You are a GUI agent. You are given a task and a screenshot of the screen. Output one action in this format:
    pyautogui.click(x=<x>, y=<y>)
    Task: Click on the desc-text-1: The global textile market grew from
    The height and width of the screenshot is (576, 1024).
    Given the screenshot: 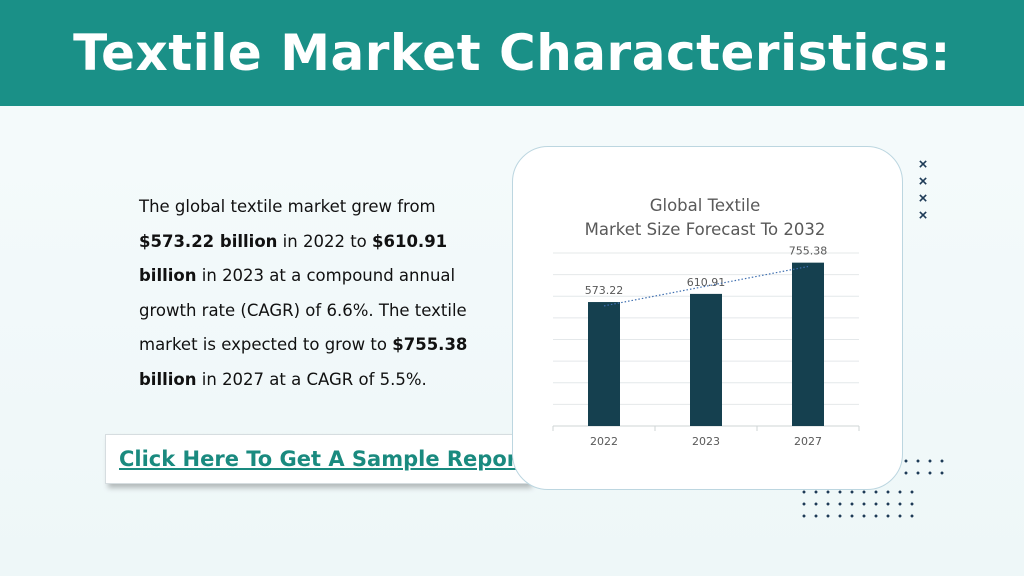 What is the action you would take?
    pyautogui.click(x=287, y=206)
    